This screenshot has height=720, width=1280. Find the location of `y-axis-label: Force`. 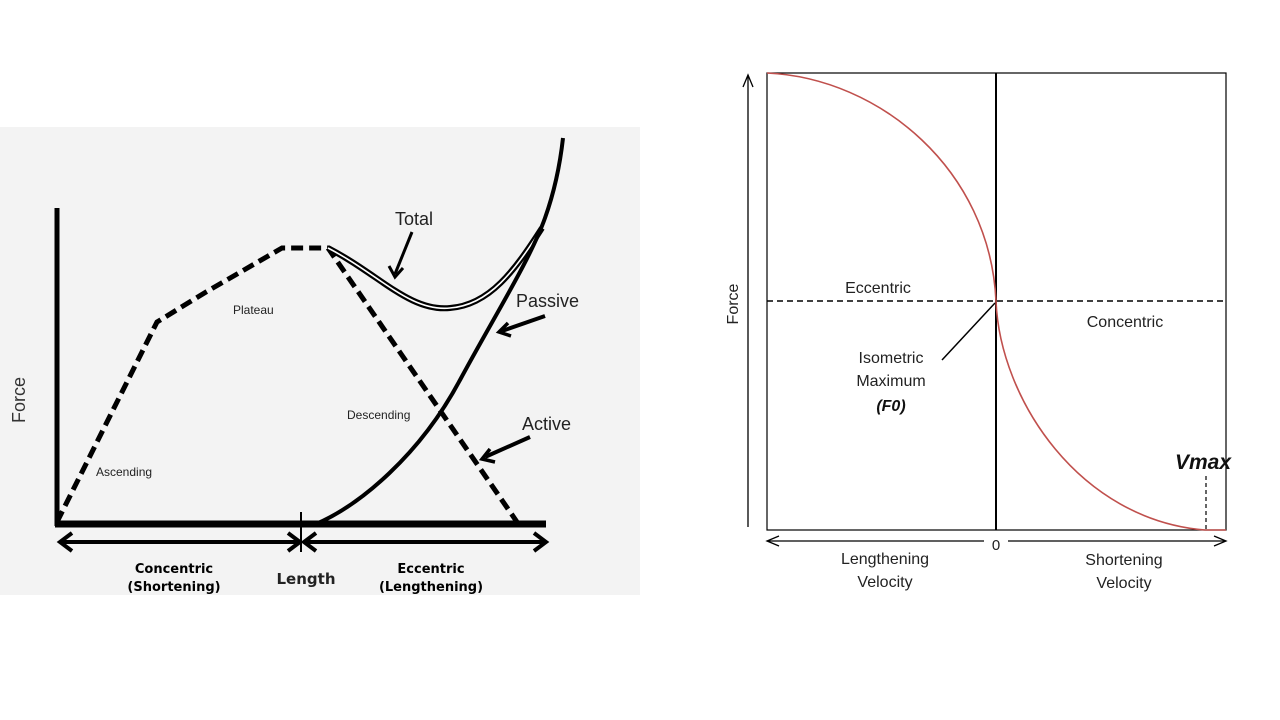

y-axis-label: Force is located at coordinates (19, 400).